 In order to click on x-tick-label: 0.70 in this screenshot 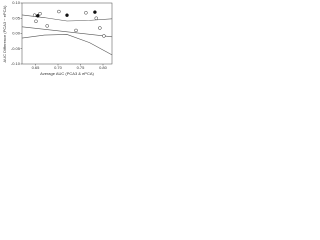, I will do `click(58, 67)`.